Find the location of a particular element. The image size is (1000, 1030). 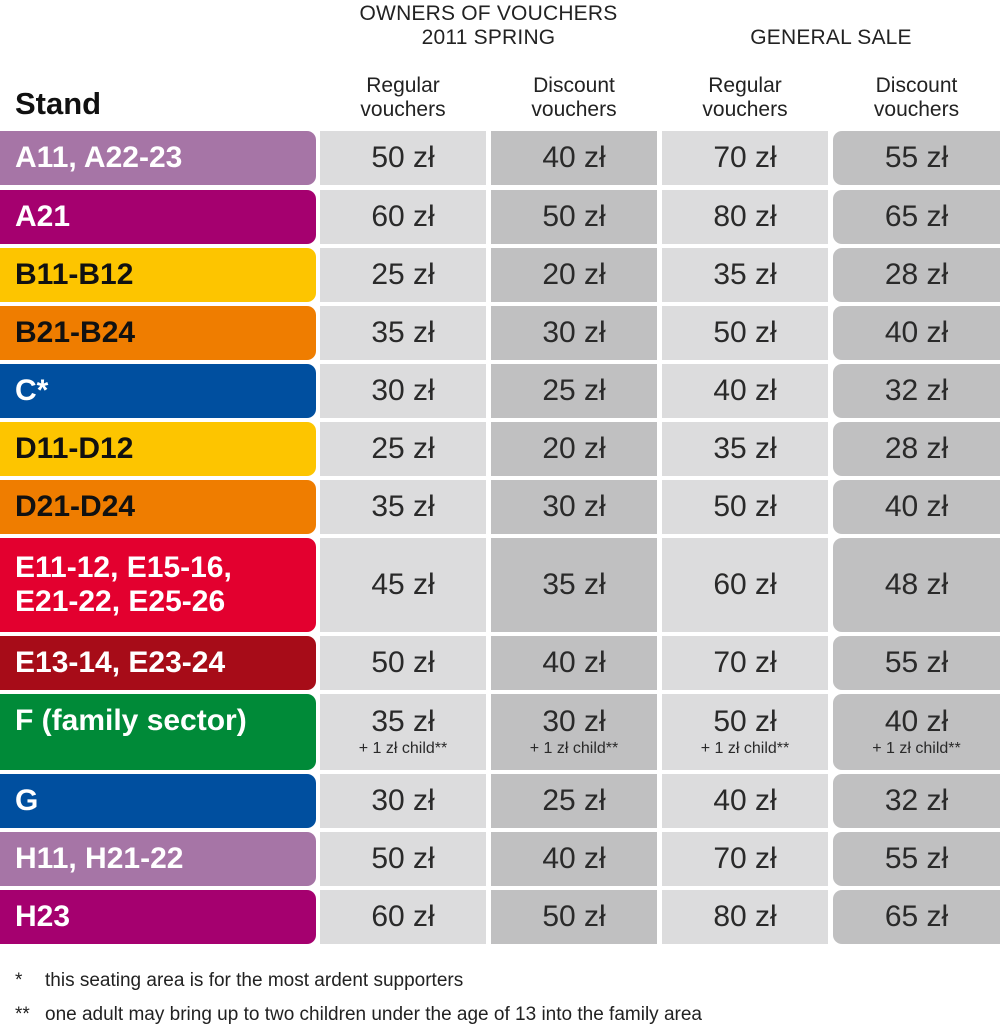

price-cell: 35 zł + 1 zł child** is located at coordinates (403, 732).